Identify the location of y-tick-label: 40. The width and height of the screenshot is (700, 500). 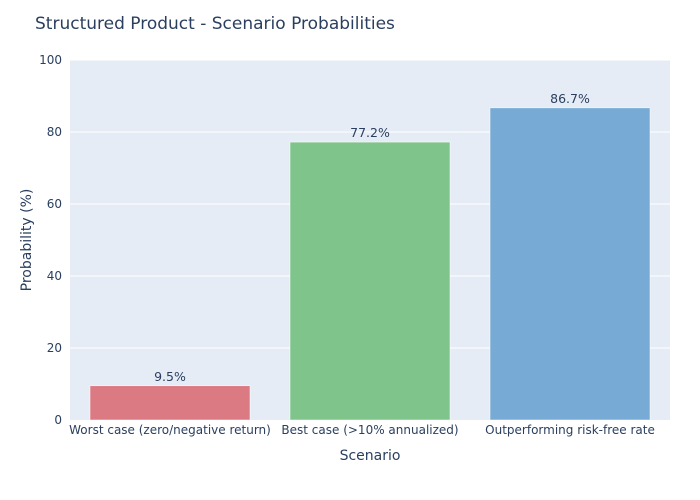
(54, 276).